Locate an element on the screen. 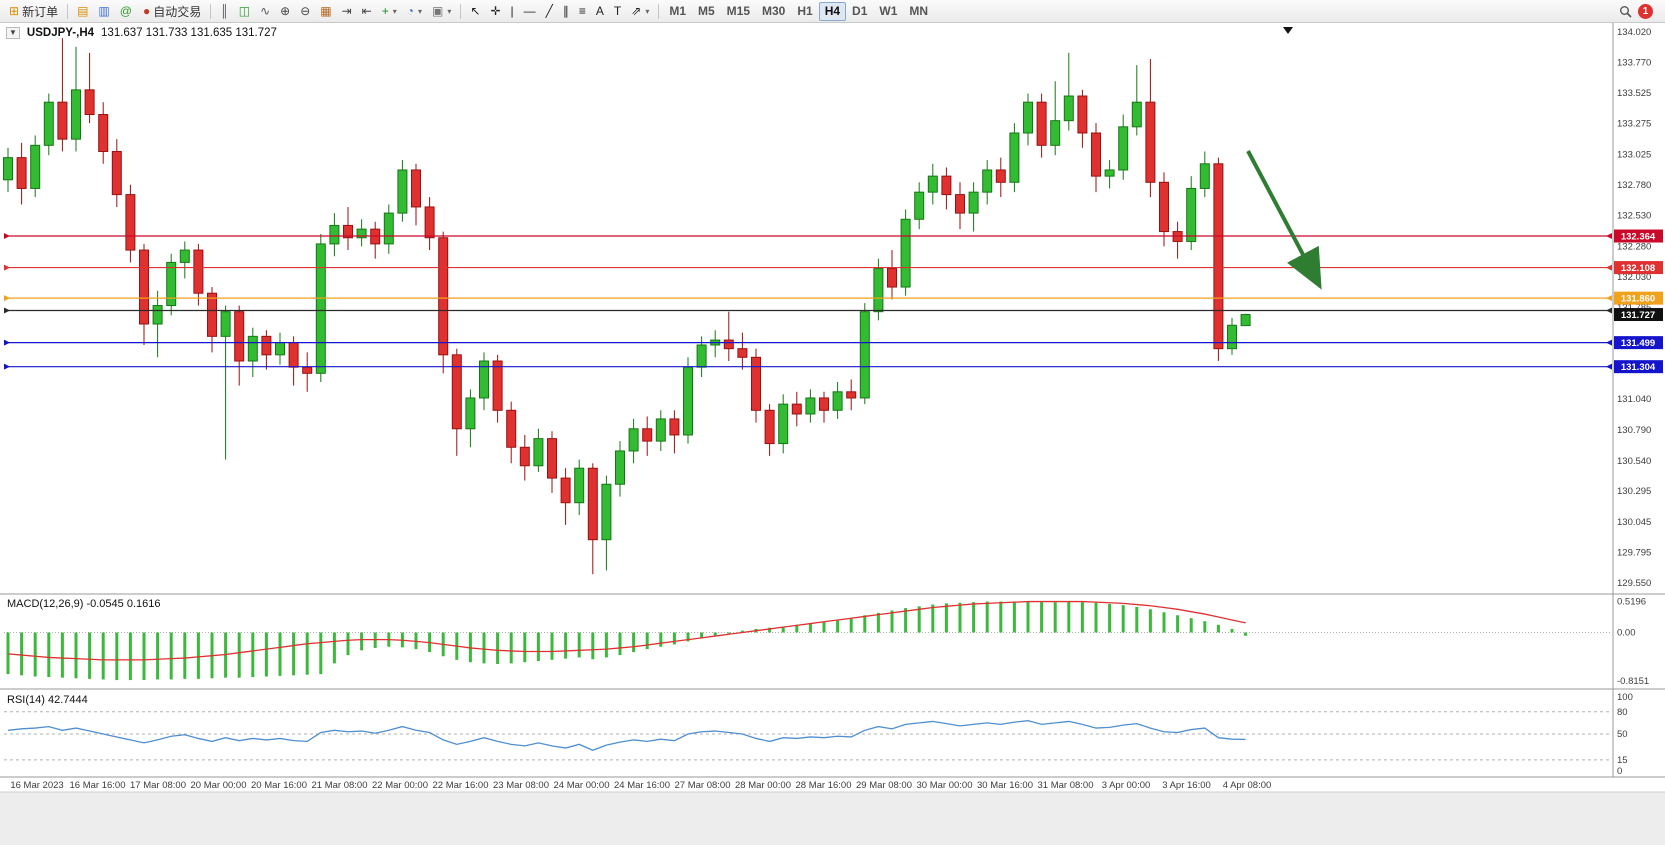 This screenshot has height=845, width=1665. timeframe-w1-button: W1 is located at coordinates (888, 11).